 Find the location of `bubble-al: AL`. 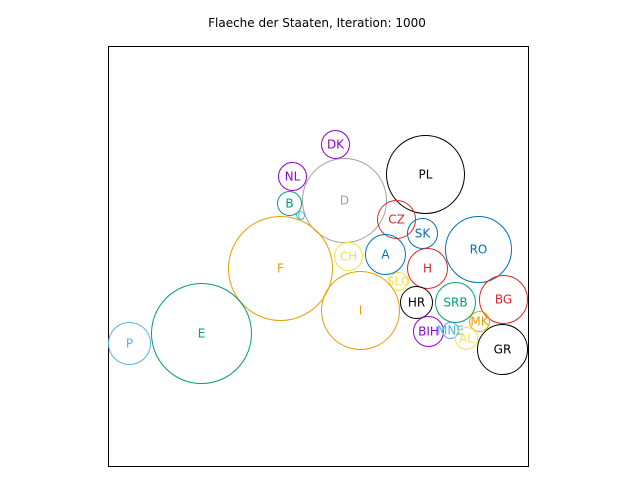

bubble-al: AL is located at coordinates (466, 338).